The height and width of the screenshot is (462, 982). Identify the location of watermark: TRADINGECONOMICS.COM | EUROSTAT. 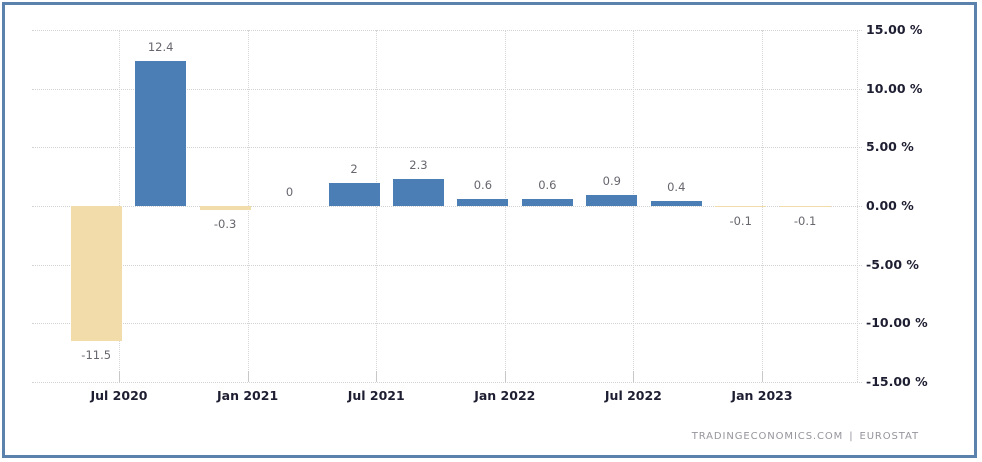
(805, 436).